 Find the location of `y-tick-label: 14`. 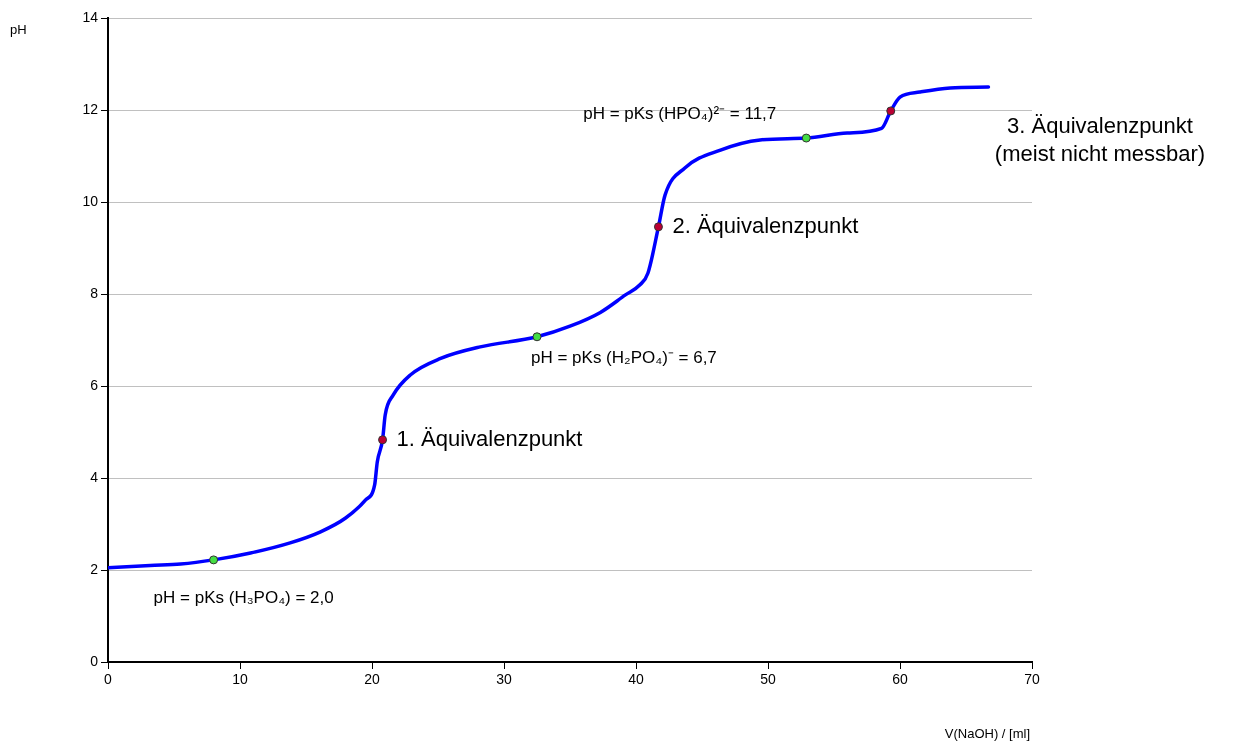

y-tick-label: 14 is located at coordinates (90, 16).